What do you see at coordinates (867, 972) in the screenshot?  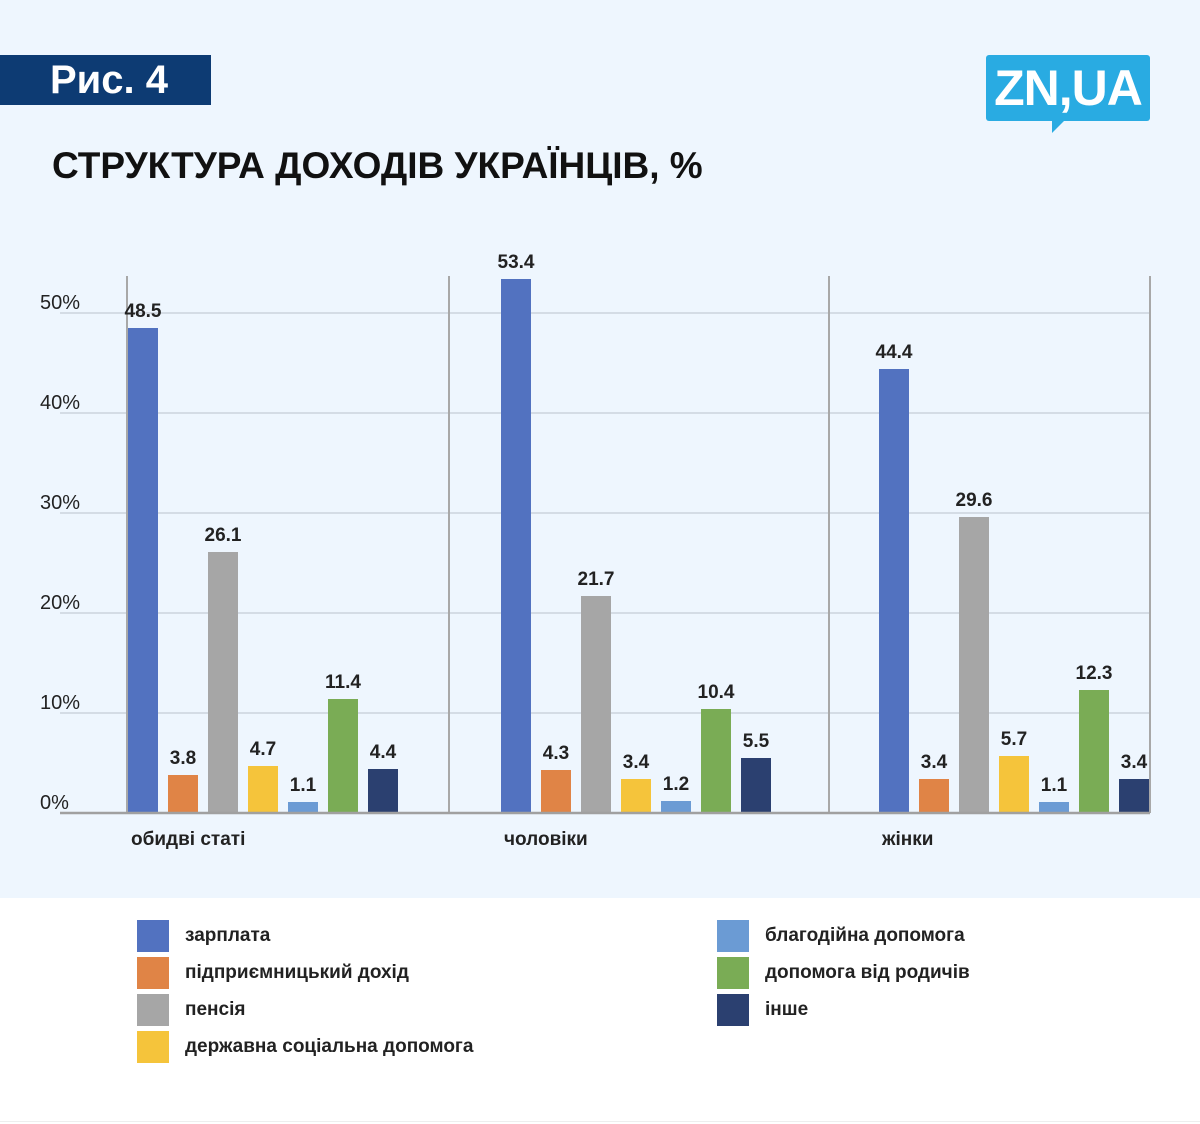 I see `legend-label: допомога від родичів` at bounding box center [867, 972].